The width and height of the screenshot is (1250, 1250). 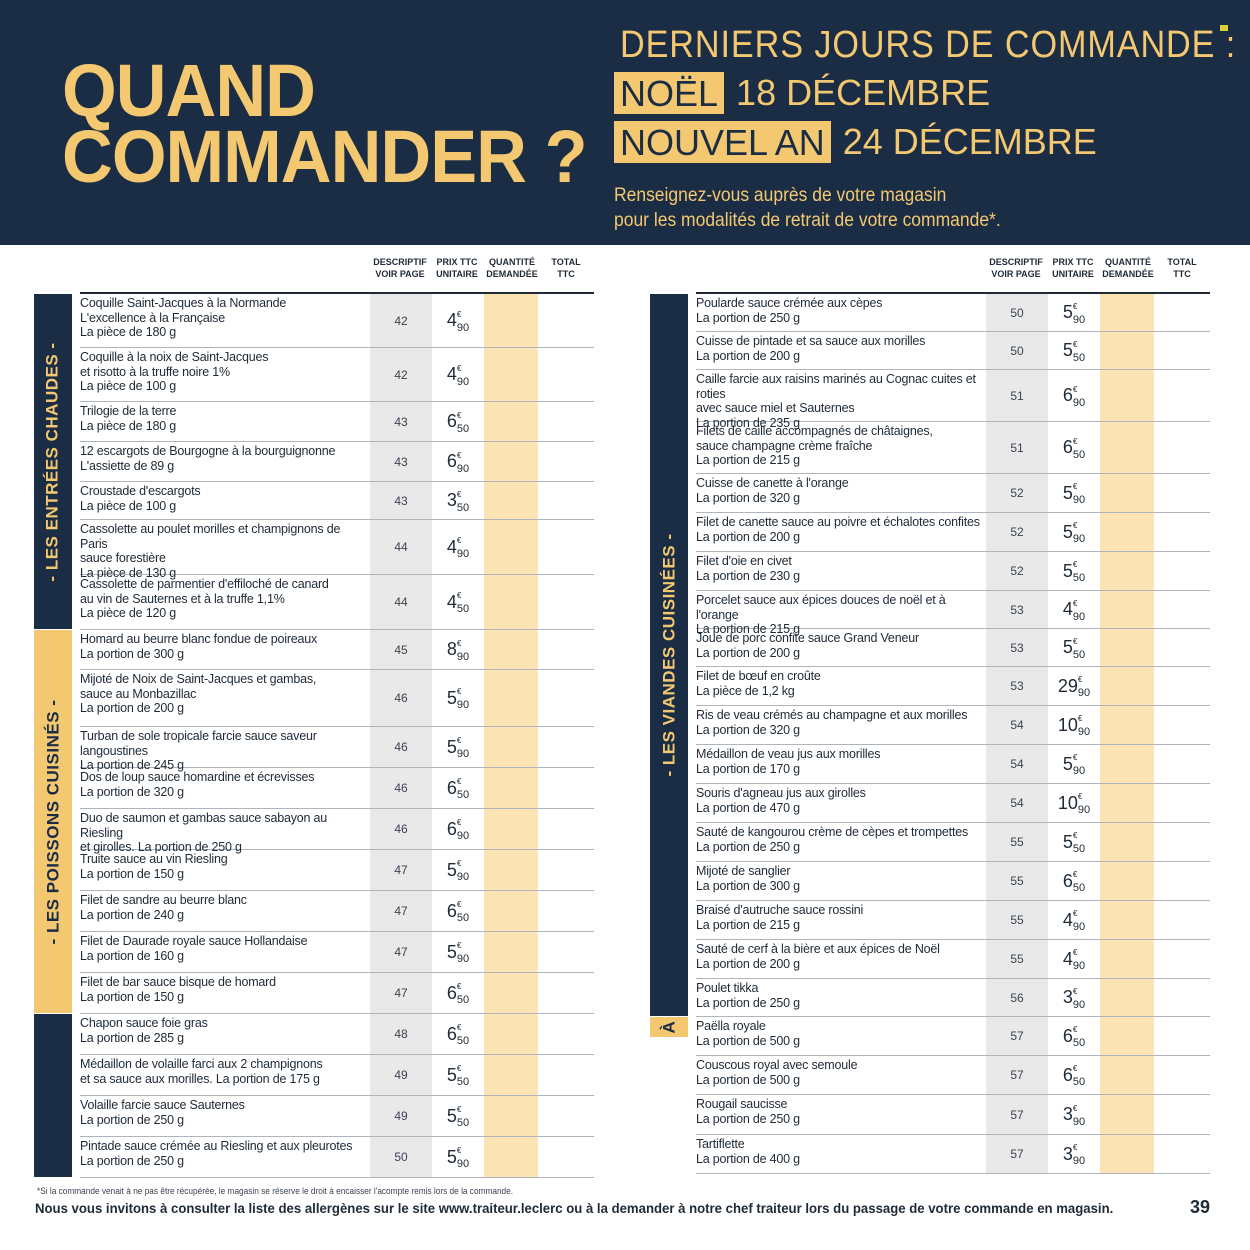 I want to click on unit-price: 4 €90, so click(x=458, y=320).